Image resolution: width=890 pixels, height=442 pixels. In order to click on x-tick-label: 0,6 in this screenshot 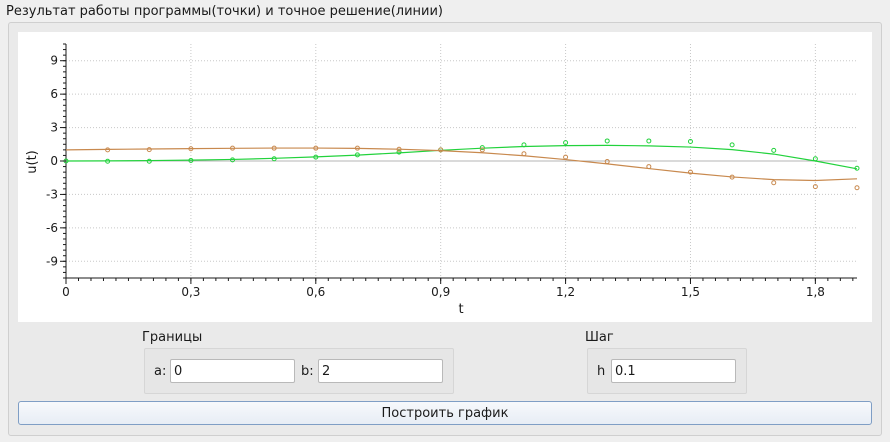, I will do `click(315, 292)`.